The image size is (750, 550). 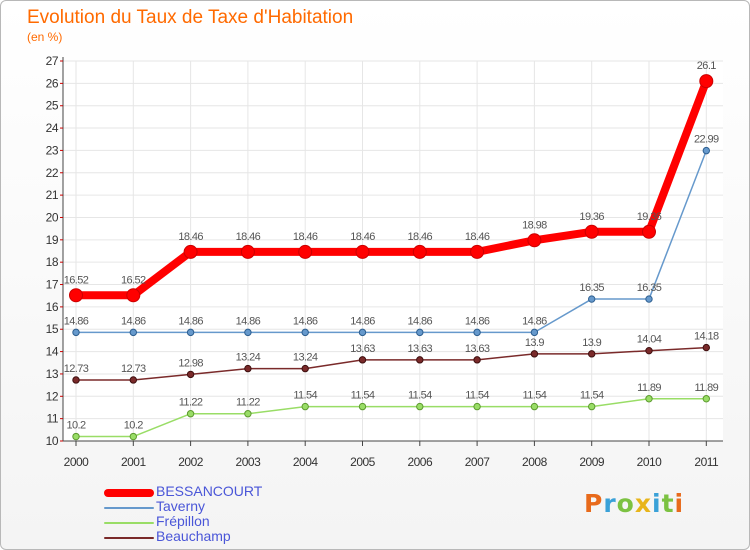 I want to click on y-tick-label: 19, so click(x=52, y=240).